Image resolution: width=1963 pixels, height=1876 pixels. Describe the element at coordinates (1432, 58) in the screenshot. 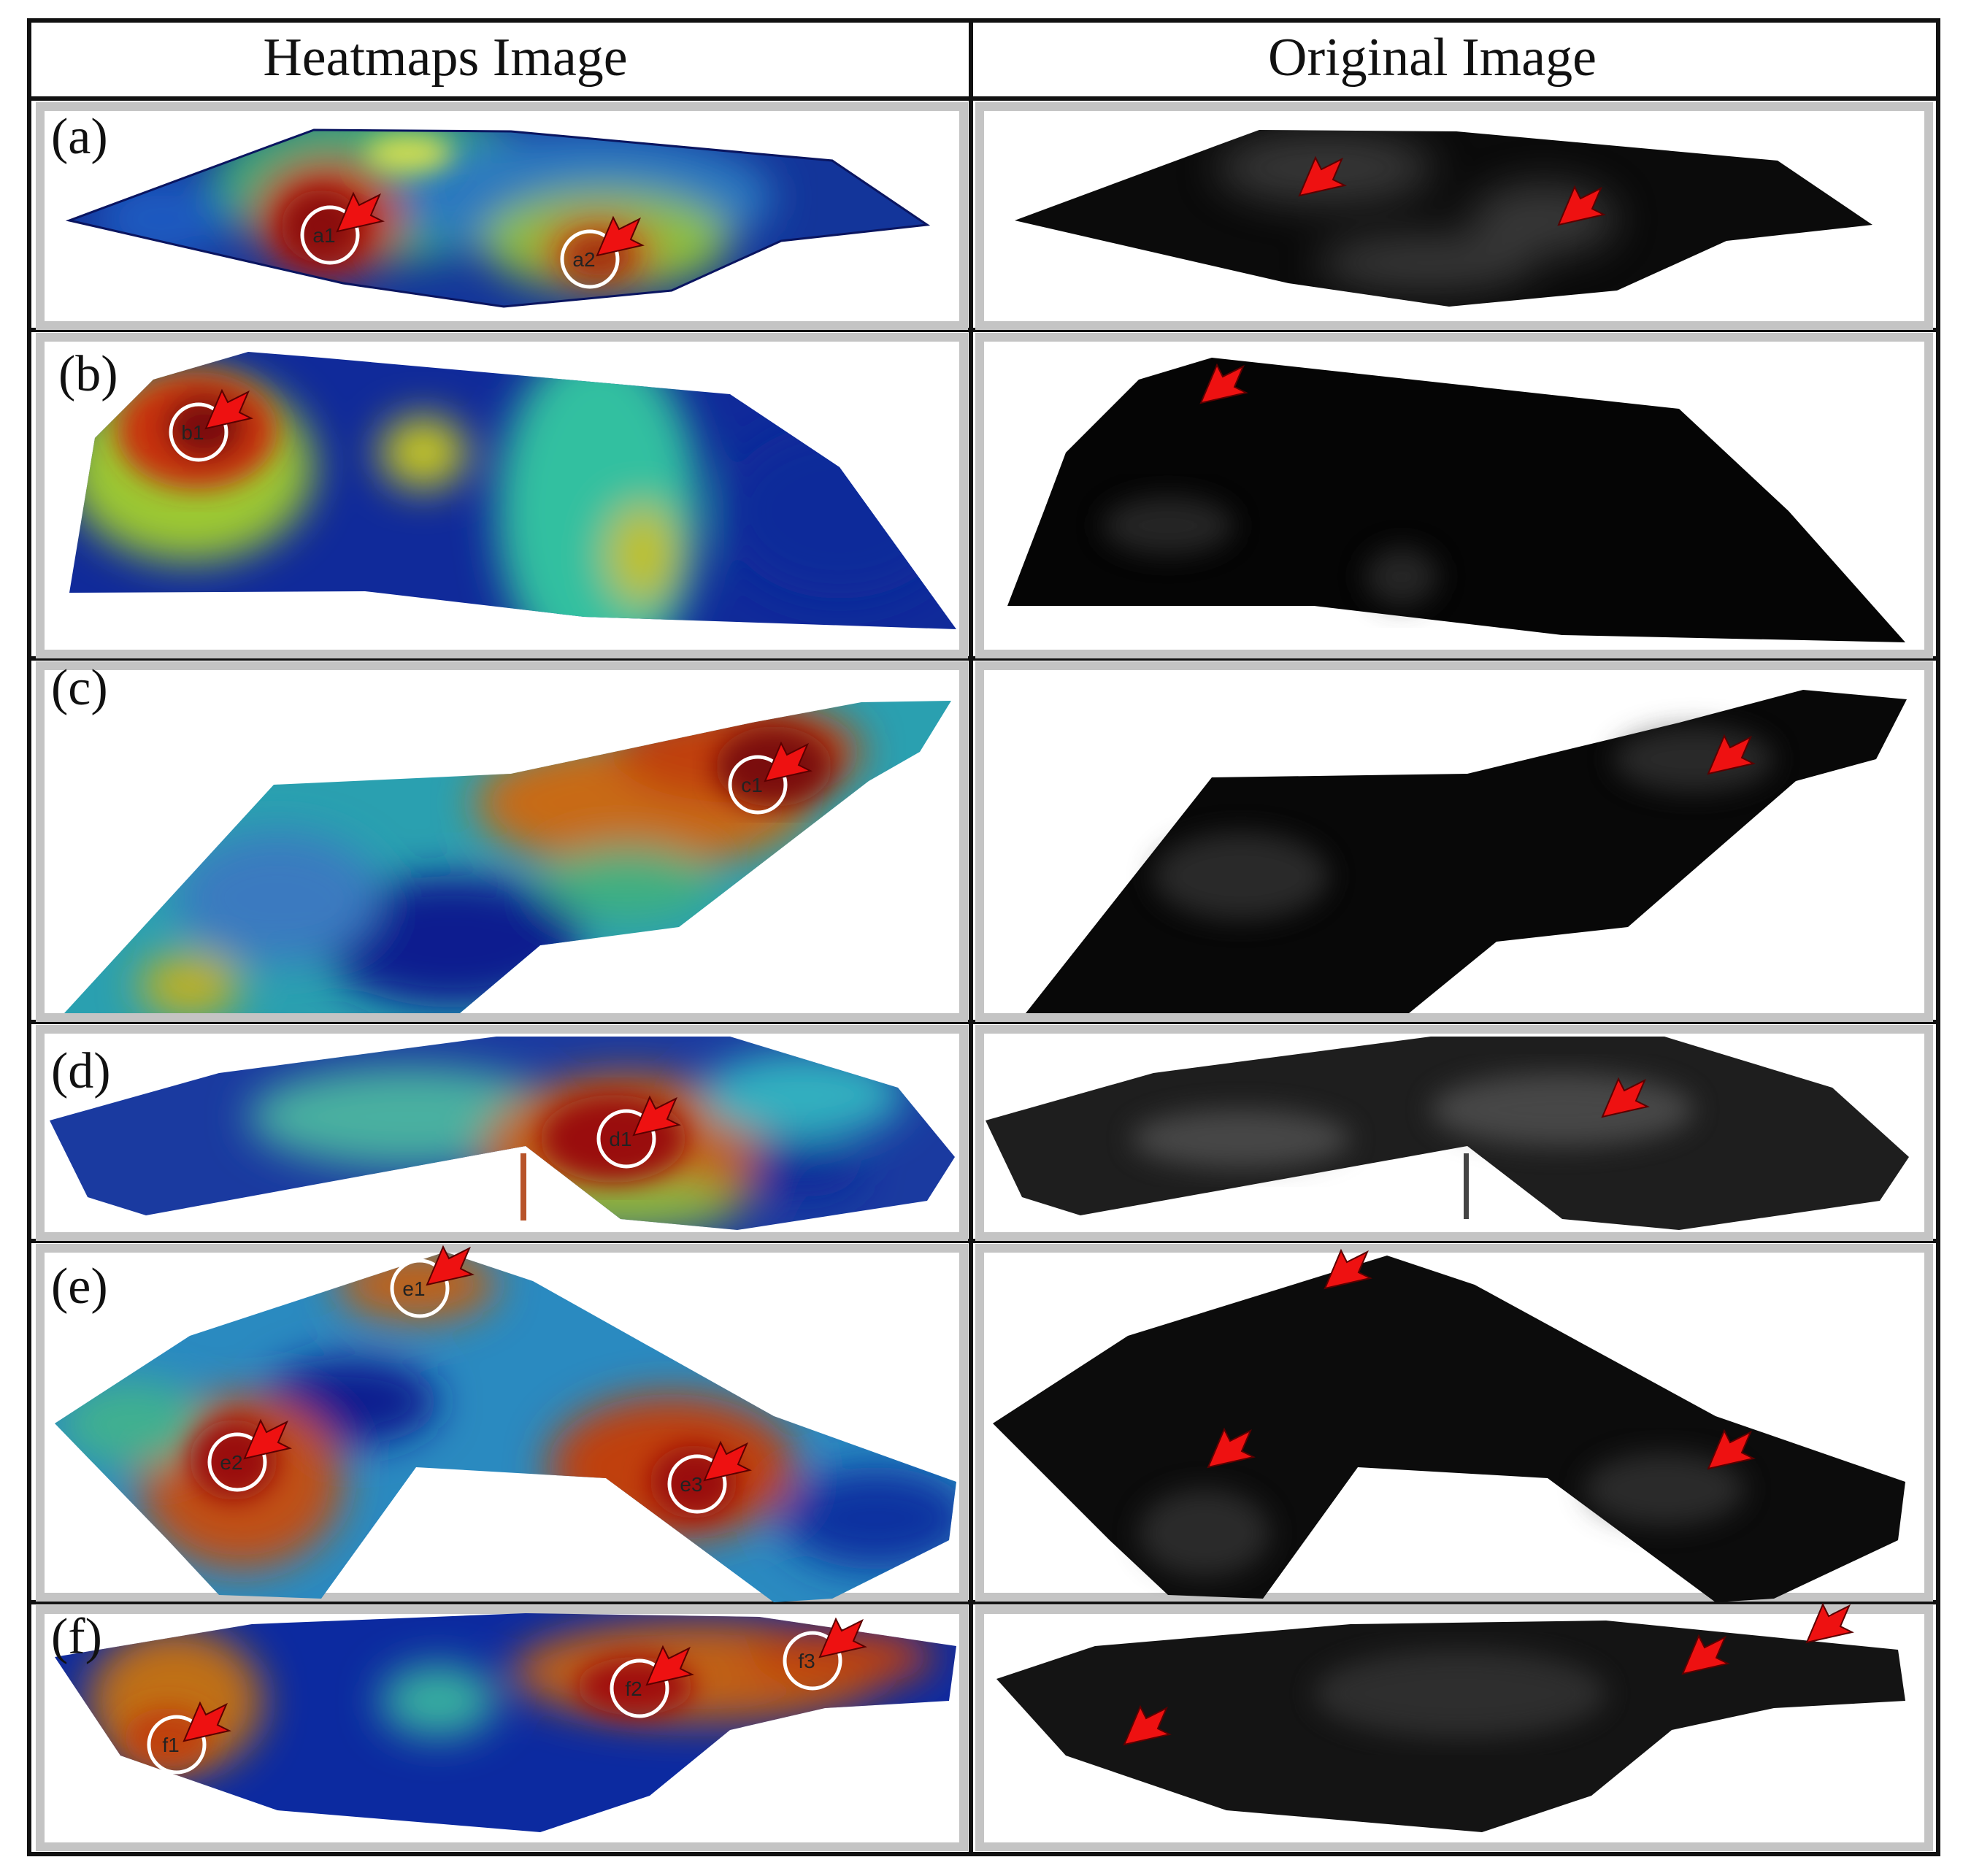

I see `header-original: Original Image` at that location.